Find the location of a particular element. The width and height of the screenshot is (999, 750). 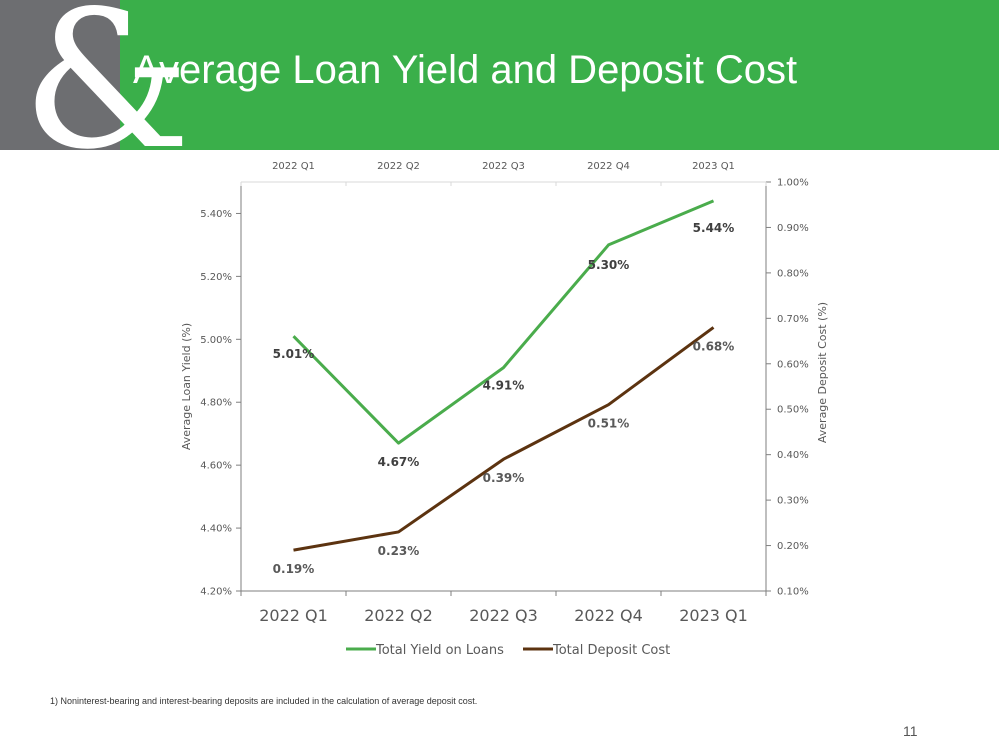

x-axis-category-label: 2022 Q4 is located at coordinates (608, 615).